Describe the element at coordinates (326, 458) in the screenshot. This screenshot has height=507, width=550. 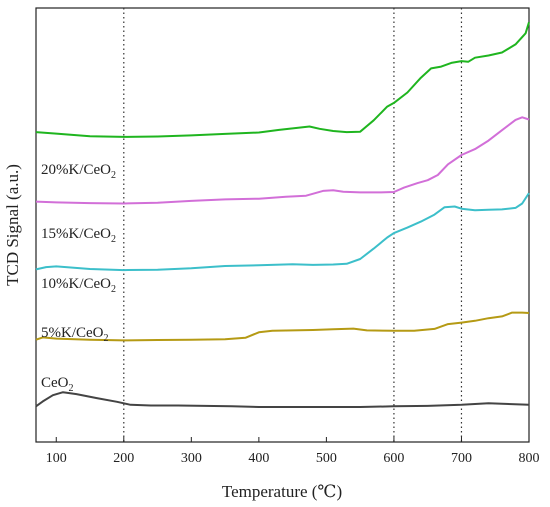
I see `x-tick-label: 500` at that location.